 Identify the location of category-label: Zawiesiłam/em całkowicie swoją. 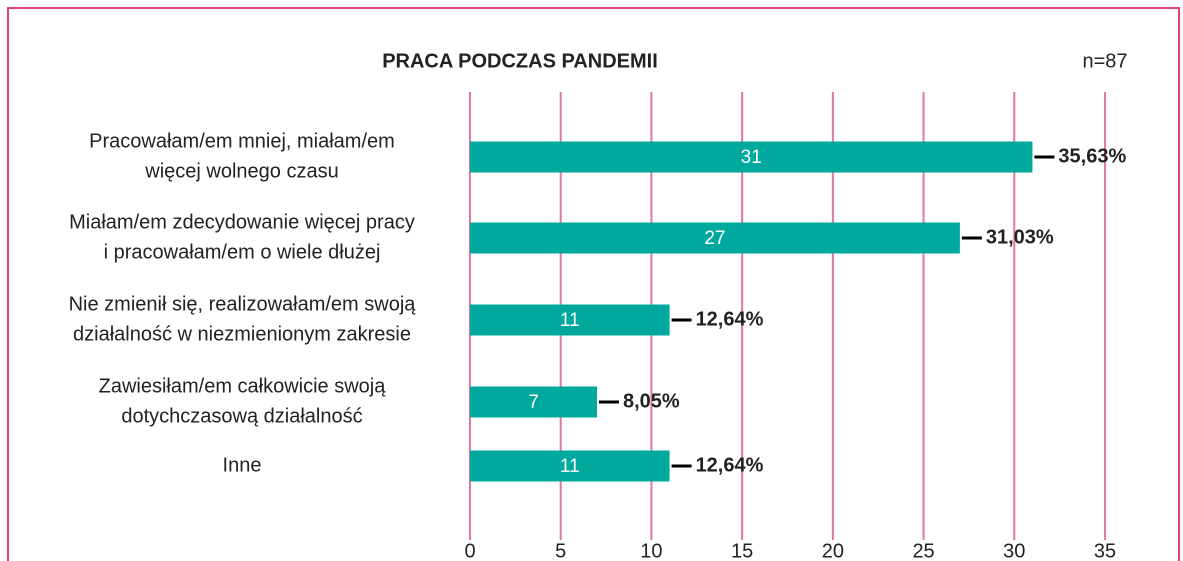
(243, 386).